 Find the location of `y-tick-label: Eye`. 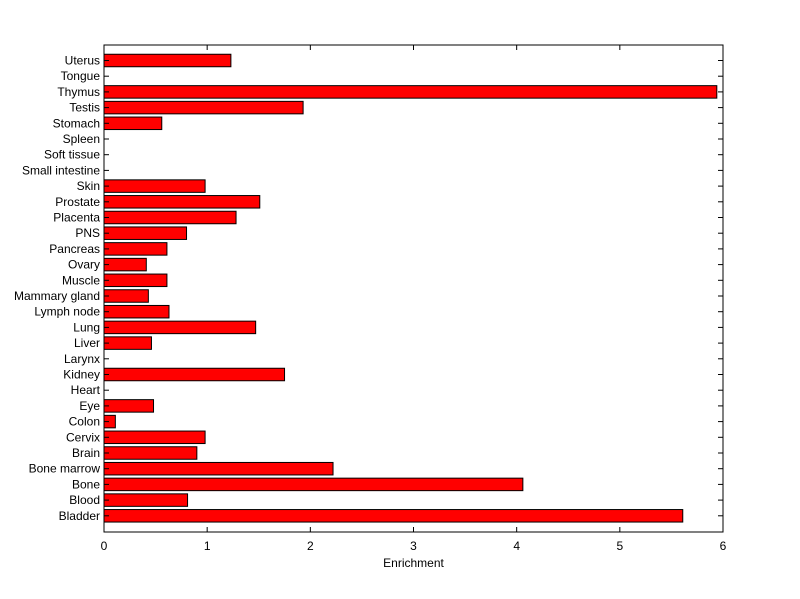

y-tick-label: Eye is located at coordinates (89, 406).